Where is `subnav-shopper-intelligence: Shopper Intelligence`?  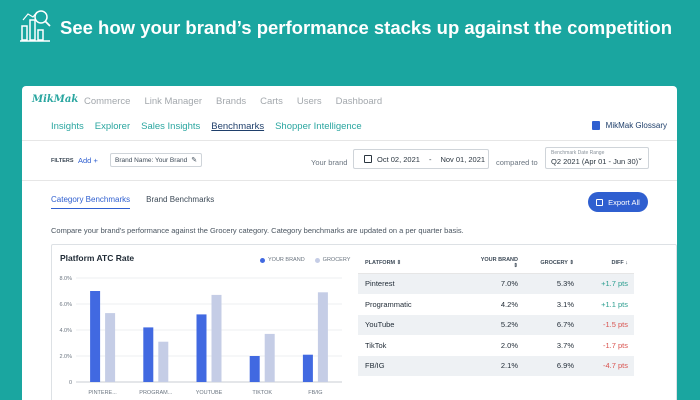
subnav-shopper-intelligence: Shopper Intelligence is located at coordinates (318, 126).